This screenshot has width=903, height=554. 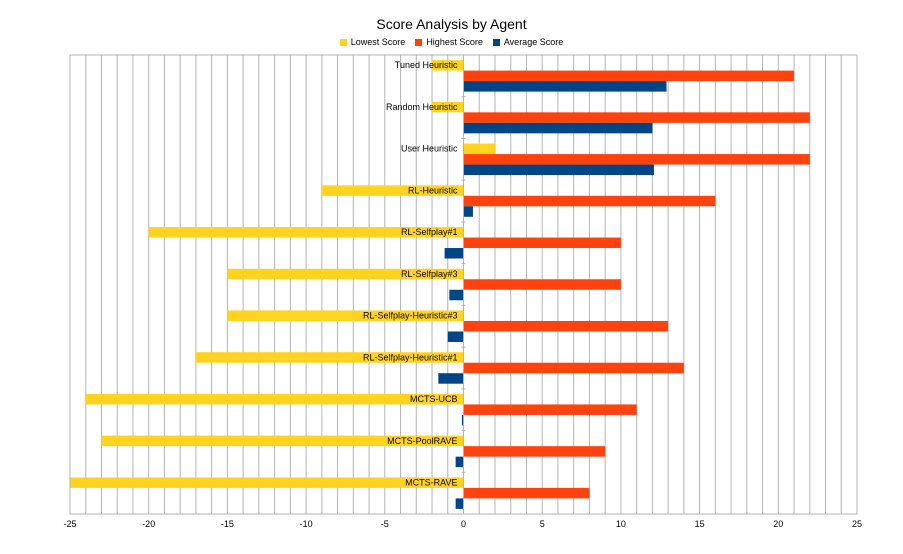 I want to click on legend-swatch-average, so click(x=496, y=42).